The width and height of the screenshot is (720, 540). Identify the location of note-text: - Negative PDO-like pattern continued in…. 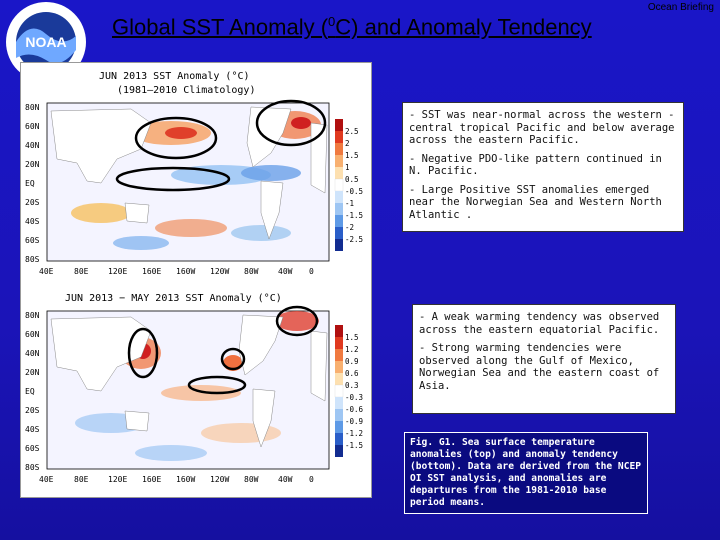
(535, 165).